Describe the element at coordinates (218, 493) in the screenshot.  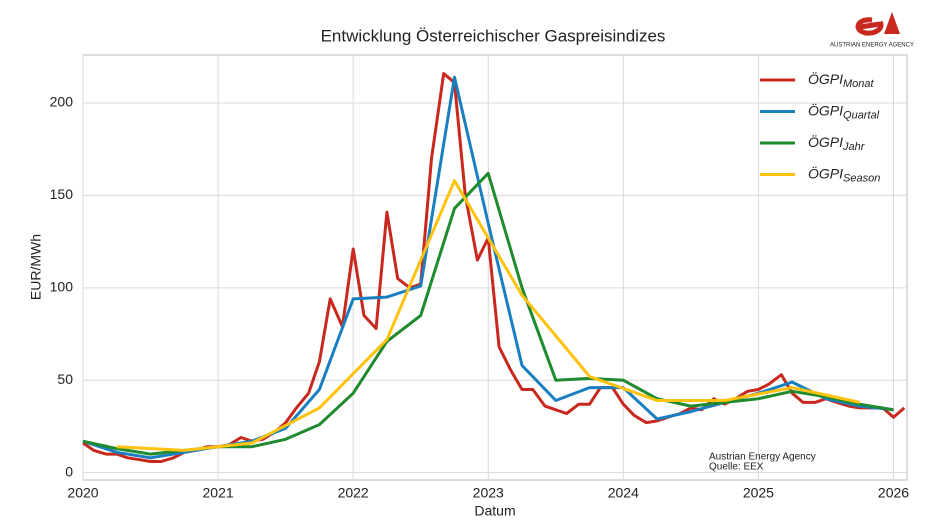
I see `x-tick-label: 2021` at that location.